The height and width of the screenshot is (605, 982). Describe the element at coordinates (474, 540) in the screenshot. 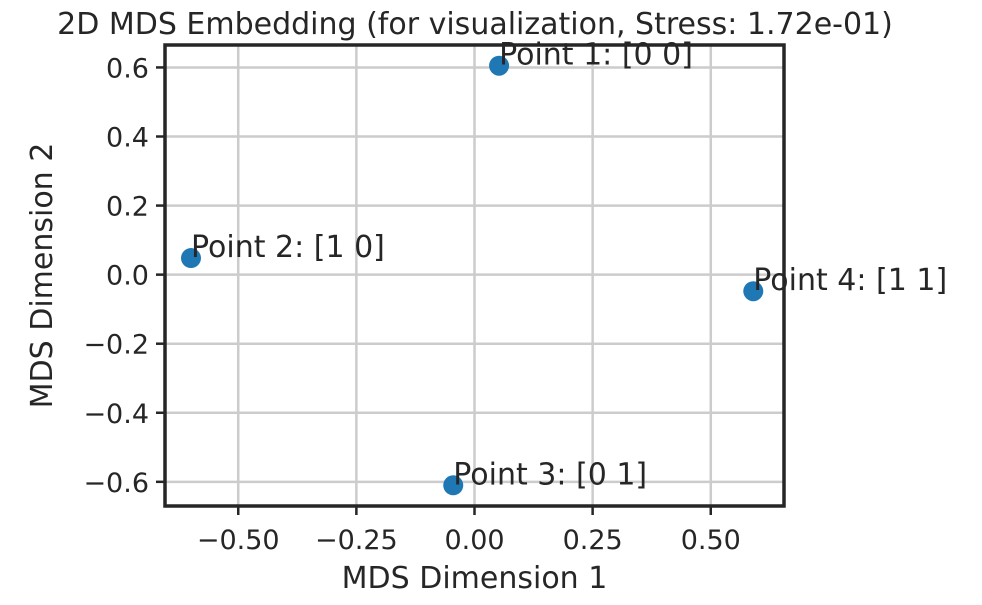

I see `x-tick-label: 0.00` at that location.